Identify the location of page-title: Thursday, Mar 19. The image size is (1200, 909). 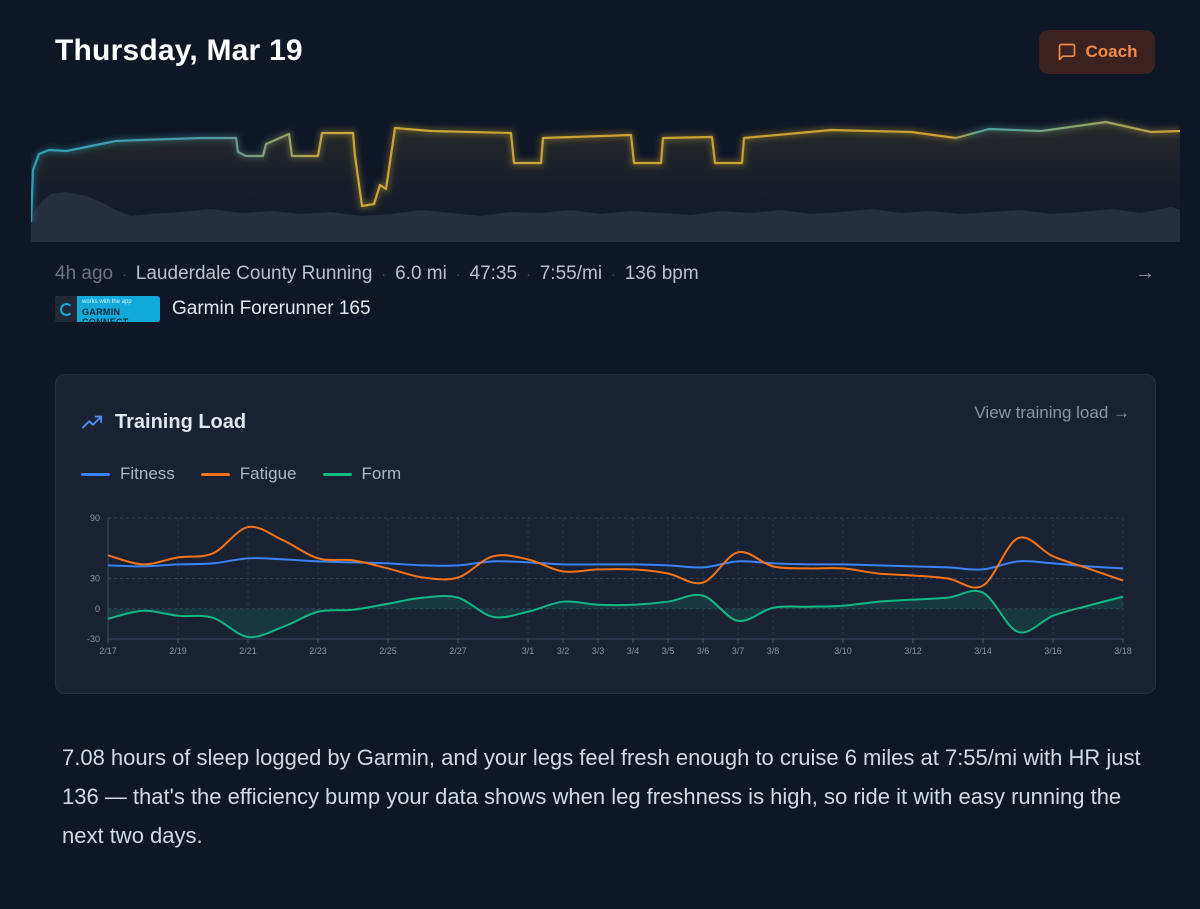
(179, 50).